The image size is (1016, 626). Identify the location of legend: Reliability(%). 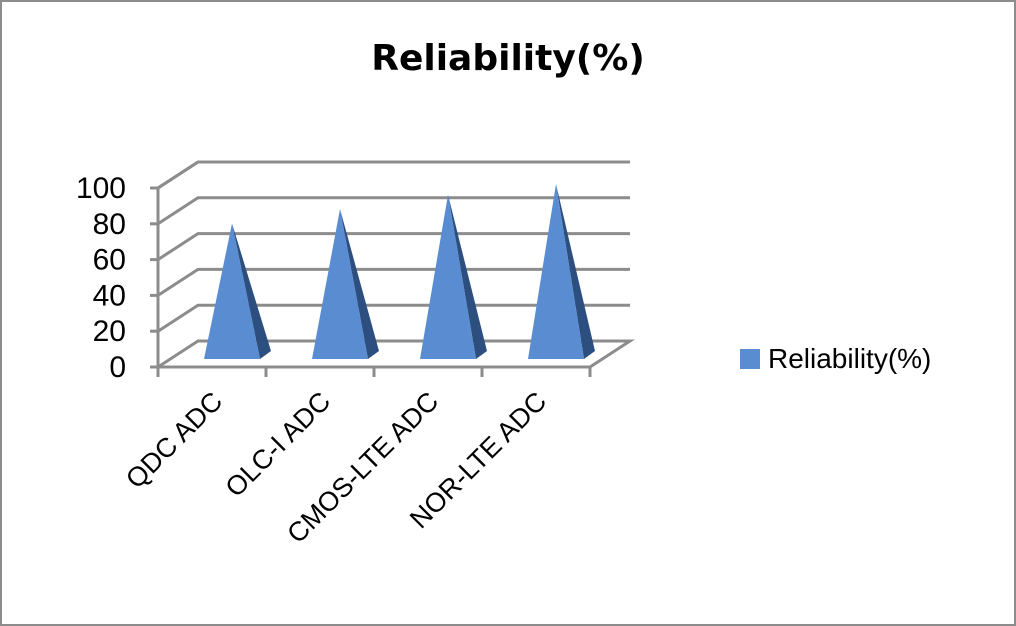
(835, 359).